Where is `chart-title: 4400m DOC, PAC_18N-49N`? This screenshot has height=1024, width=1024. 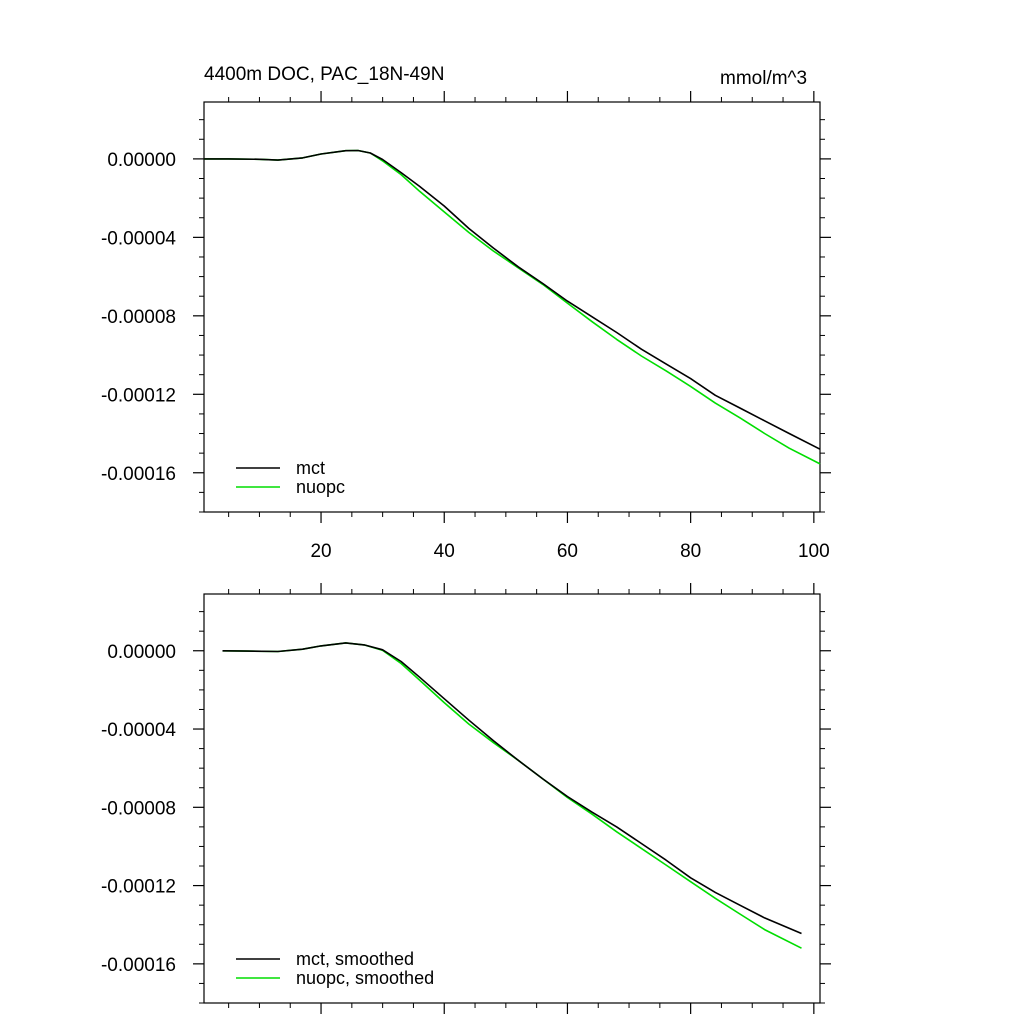 chart-title: 4400m DOC, PAC_18N-49N is located at coordinates (324, 74).